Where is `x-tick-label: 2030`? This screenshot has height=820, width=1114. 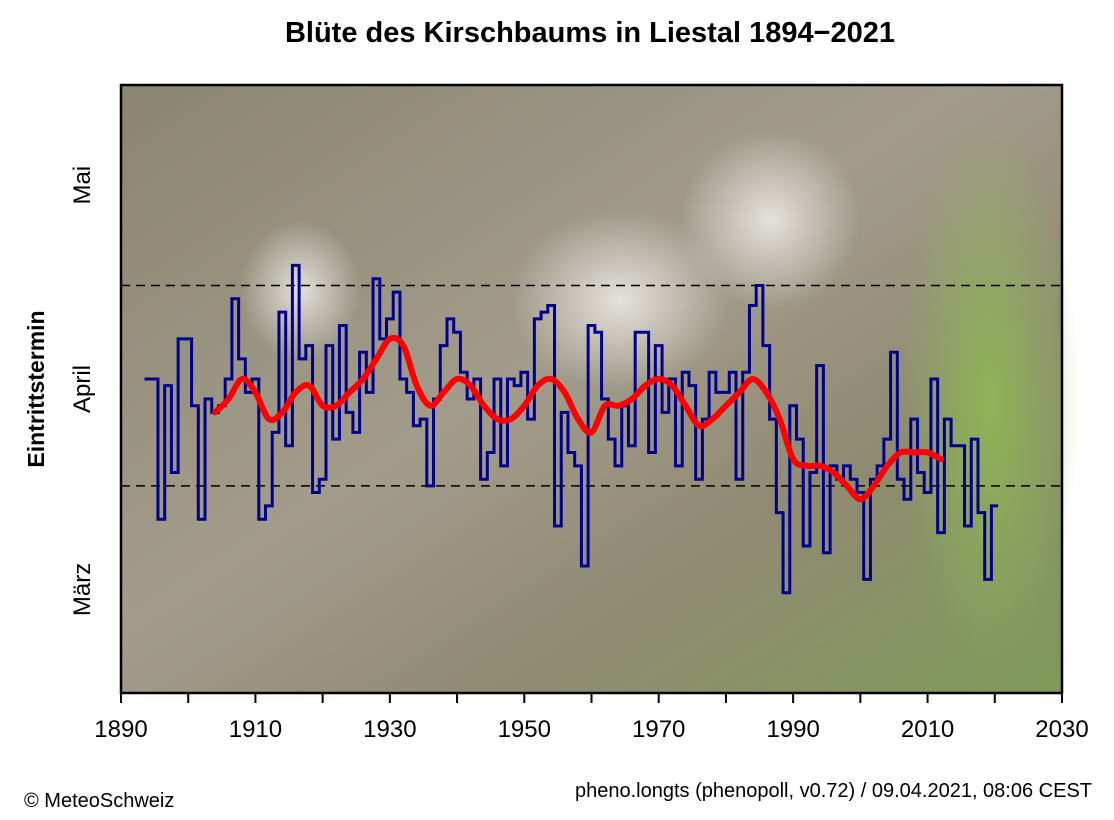 x-tick-label: 2030 is located at coordinates (1061, 729).